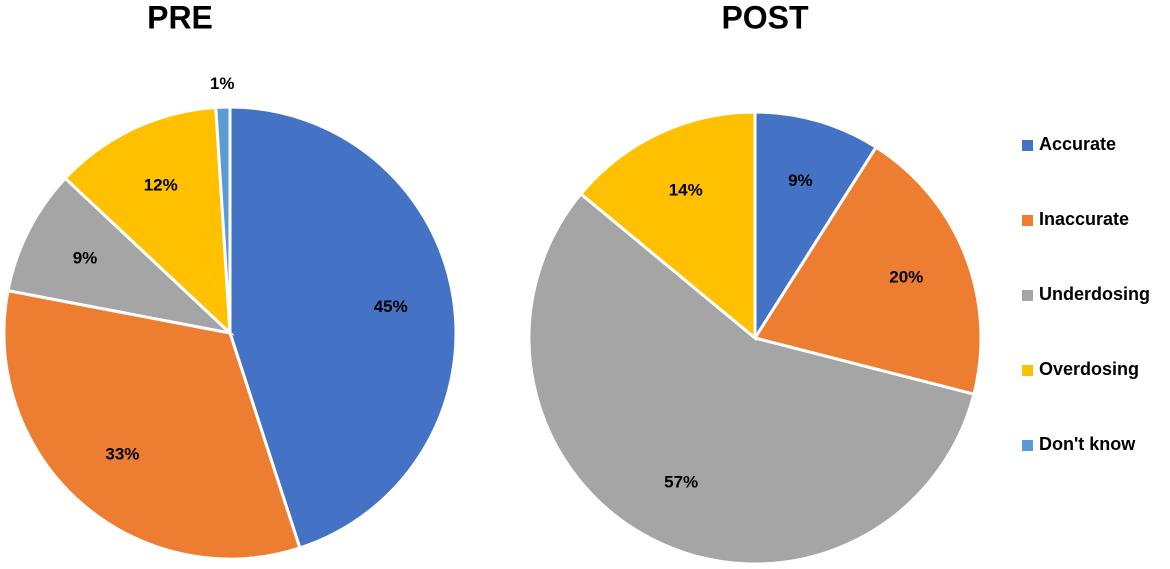 This screenshot has height=569, width=1170. Describe the element at coordinates (1077, 144) in the screenshot. I see `legend-label: Accurate` at that location.